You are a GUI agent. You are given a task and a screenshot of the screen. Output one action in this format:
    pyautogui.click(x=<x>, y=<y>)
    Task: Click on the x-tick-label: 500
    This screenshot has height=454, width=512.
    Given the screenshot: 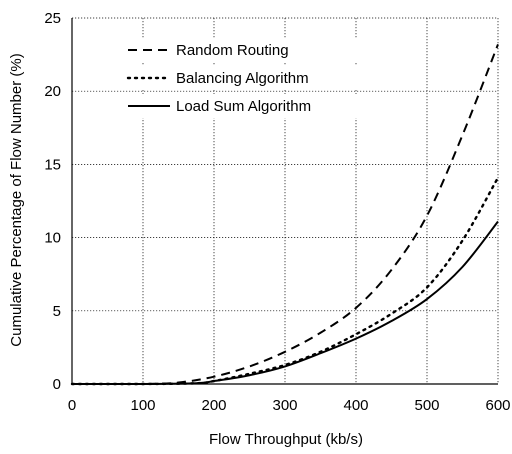 What is the action you would take?
    pyautogui.click(x=426, y=405)
    